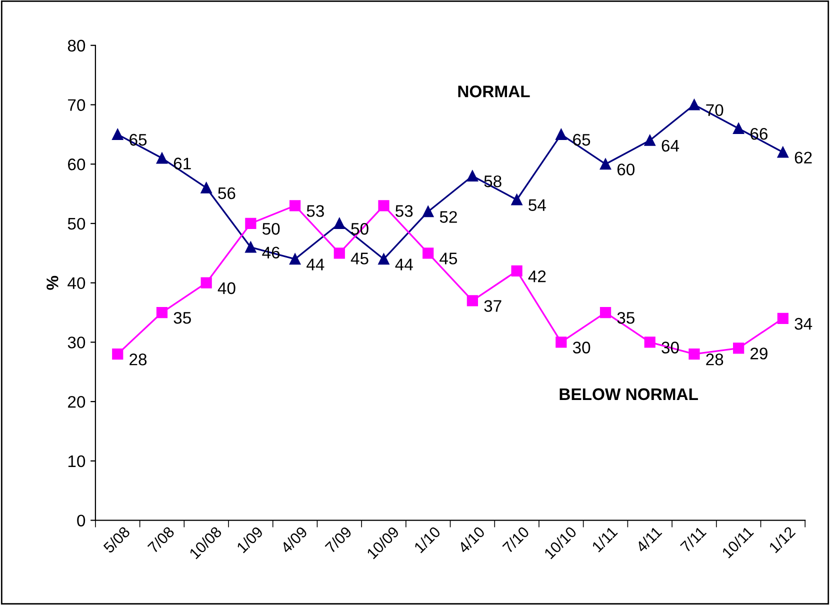  Describe the element at coordinates (294, 540) in the screenshot. I see `x-tick-label: 4/09` at that location.